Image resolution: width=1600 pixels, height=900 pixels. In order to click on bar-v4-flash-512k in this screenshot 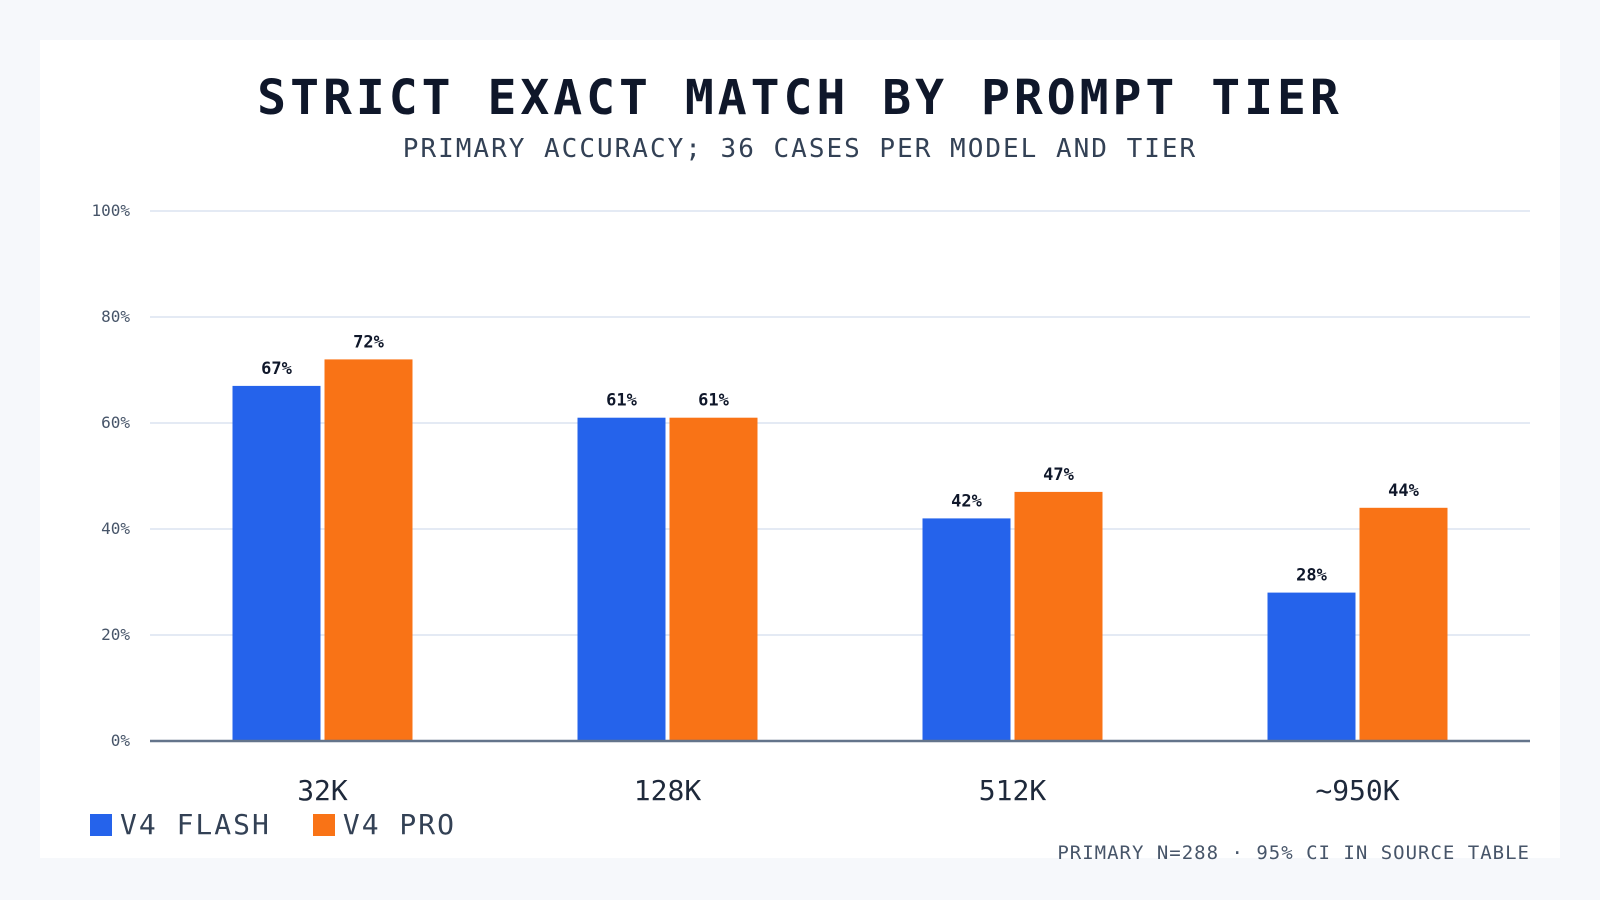, I will do `click(966, 629)`.